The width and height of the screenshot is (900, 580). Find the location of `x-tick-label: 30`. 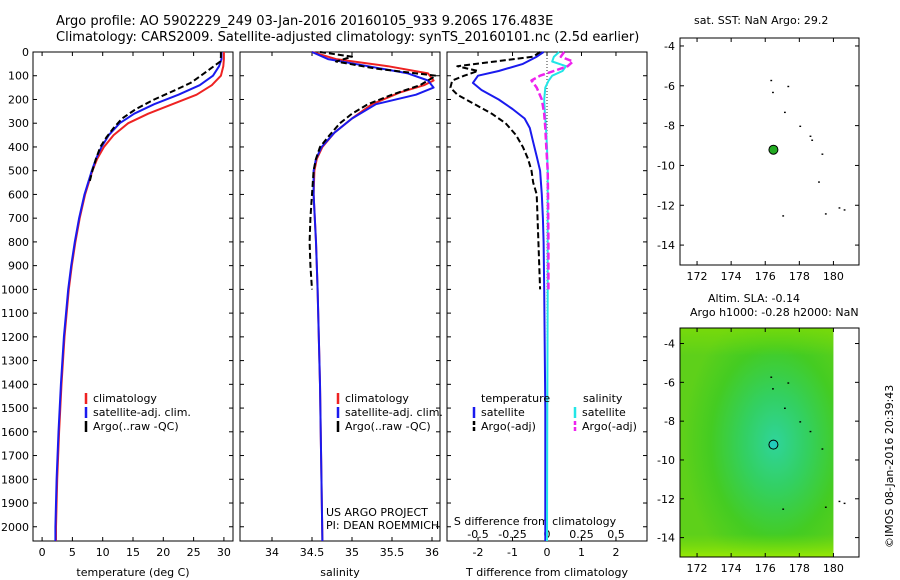

x-tick-label: 30 is located at coordinates (224, 552).